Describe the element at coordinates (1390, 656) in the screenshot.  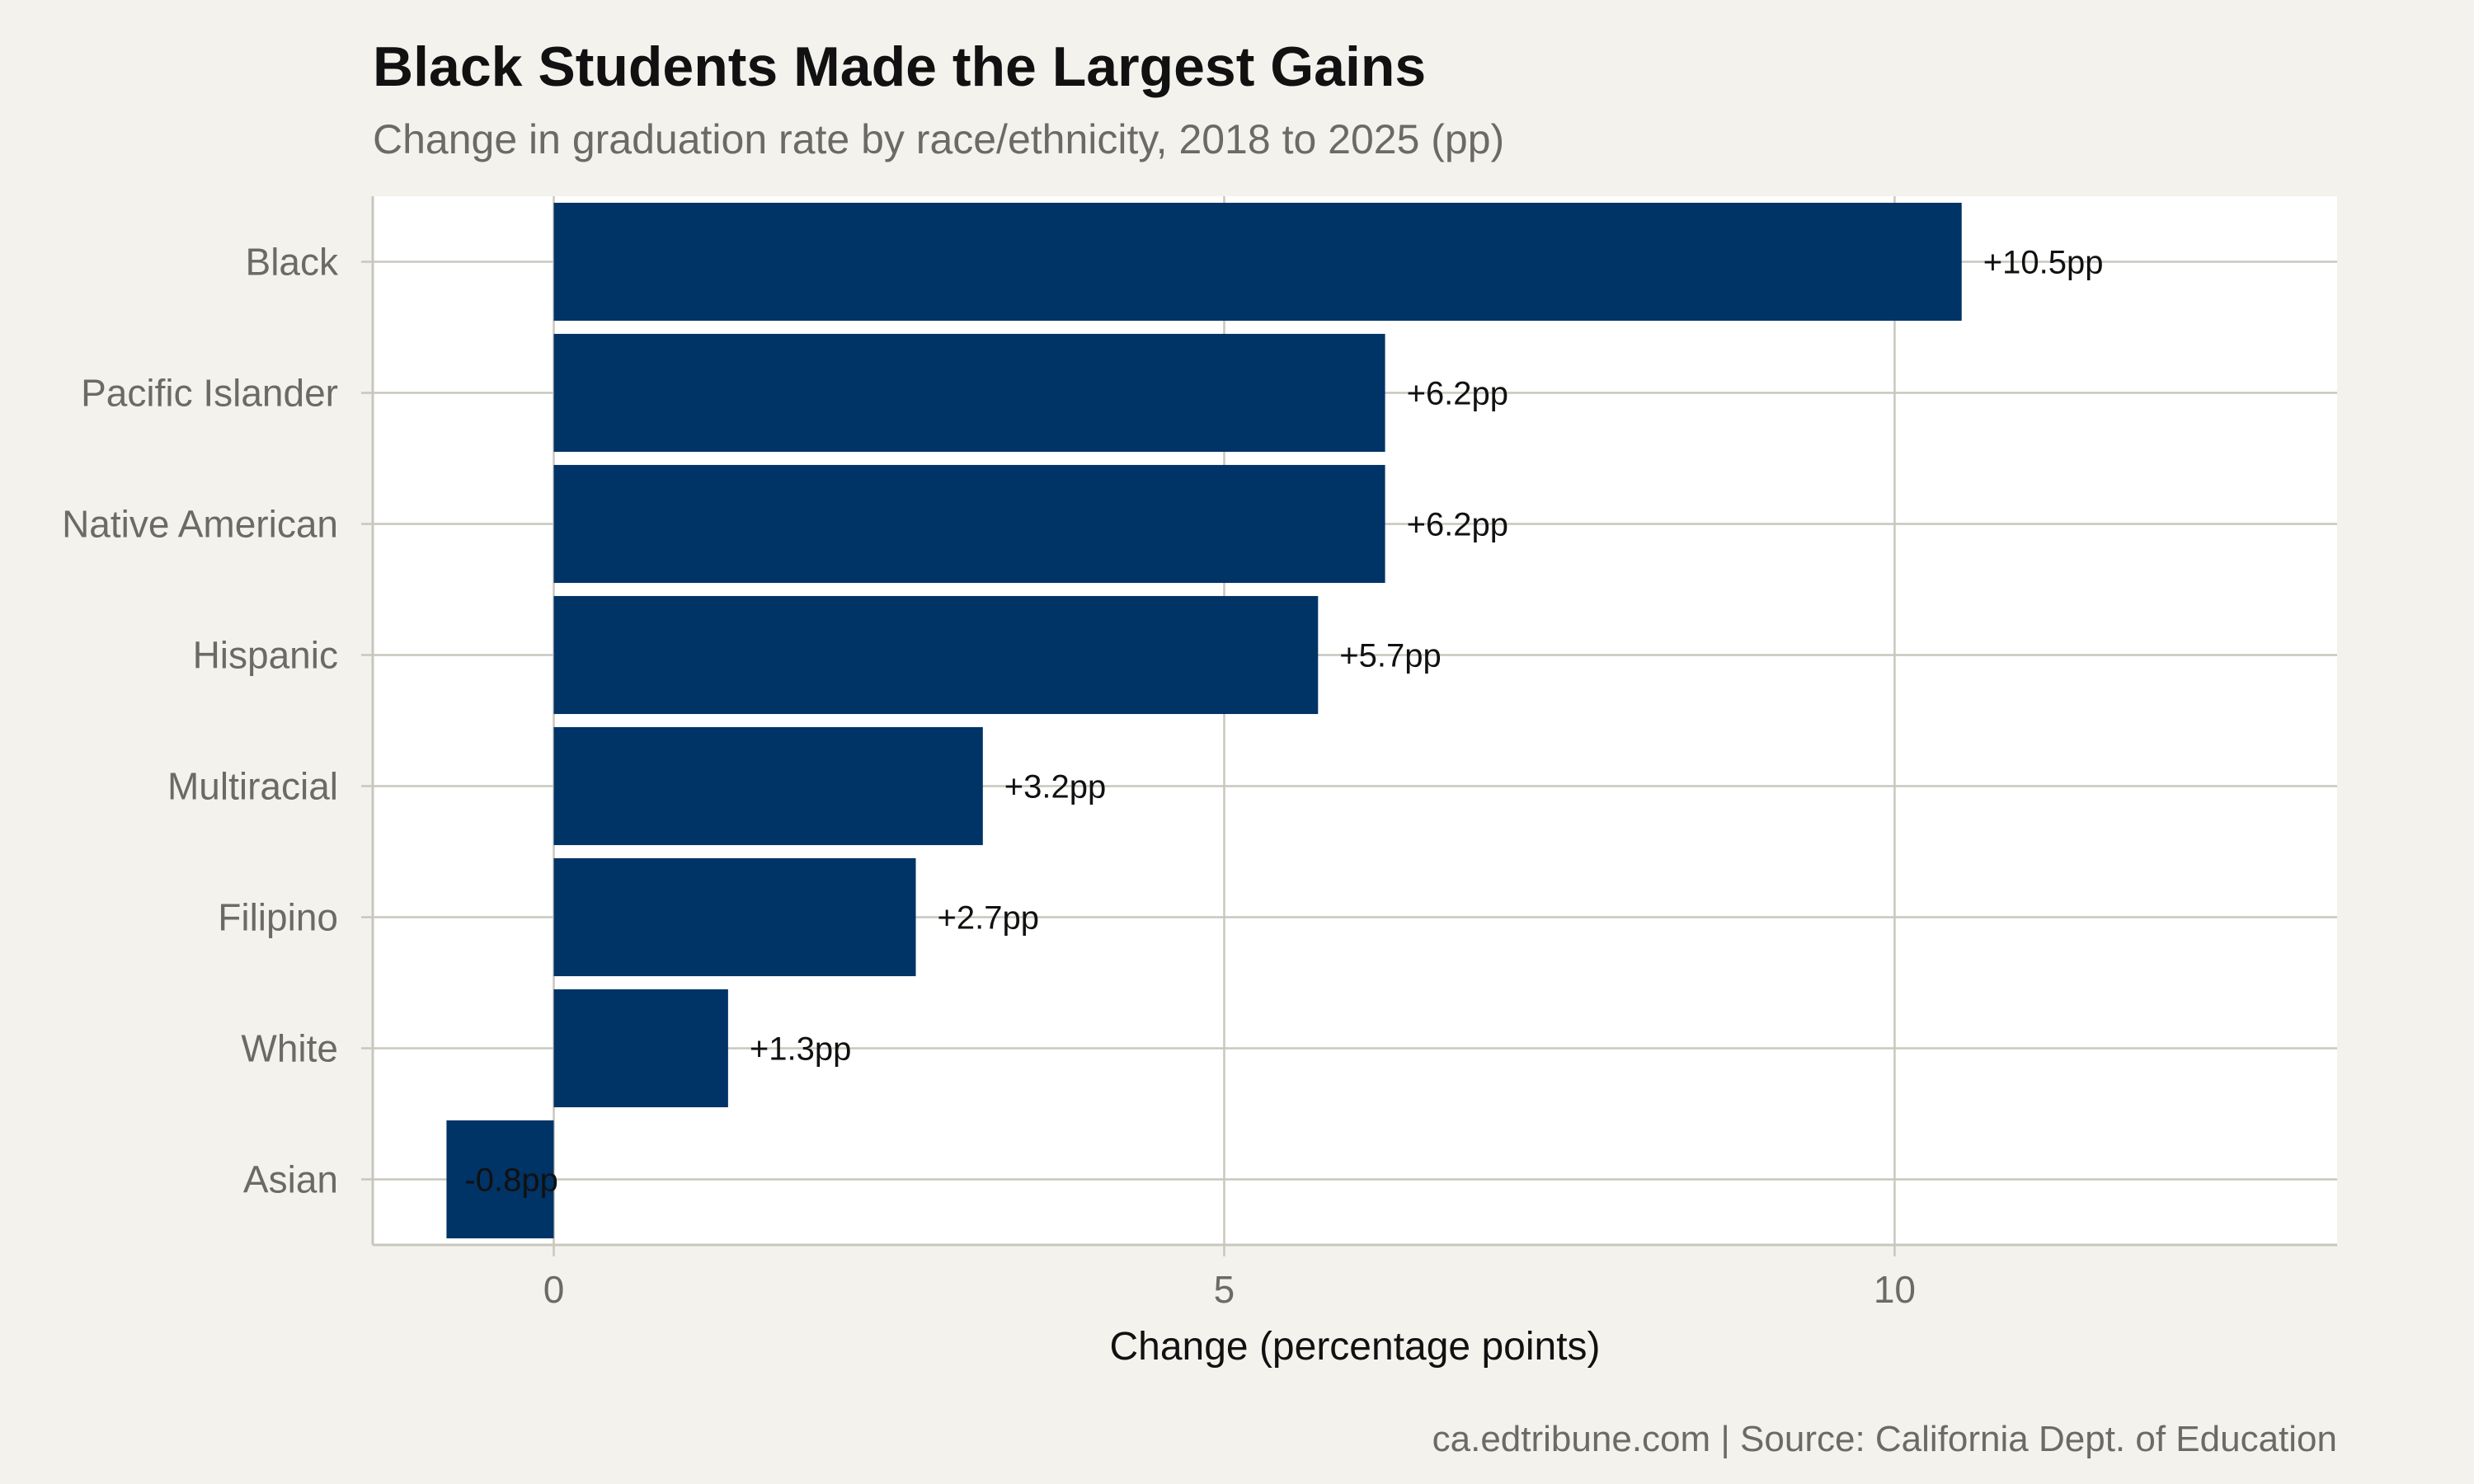
I see `data-label: +5.7pp` at that location.